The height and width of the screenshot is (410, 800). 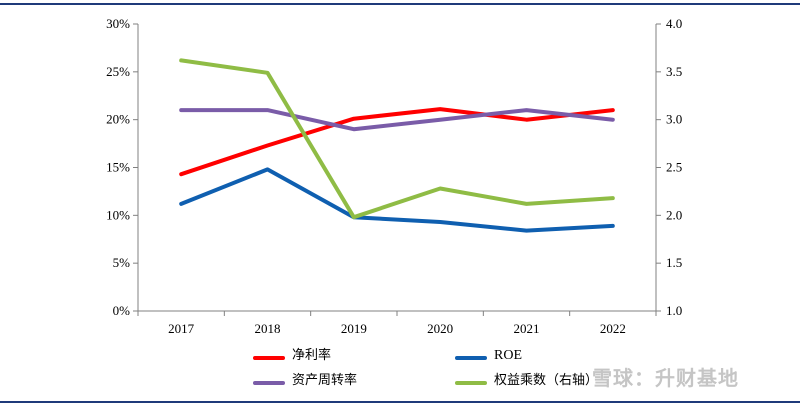 I want to click on legend-label: ROE, so click(x=508, y=355).